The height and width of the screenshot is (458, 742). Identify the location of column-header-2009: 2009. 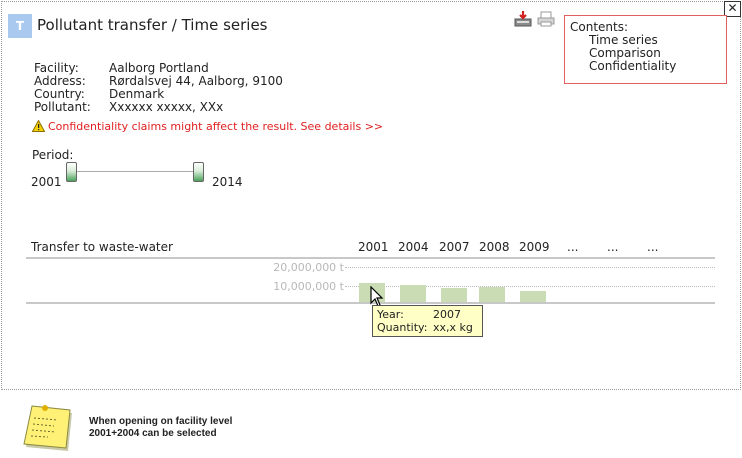
(534, 247).